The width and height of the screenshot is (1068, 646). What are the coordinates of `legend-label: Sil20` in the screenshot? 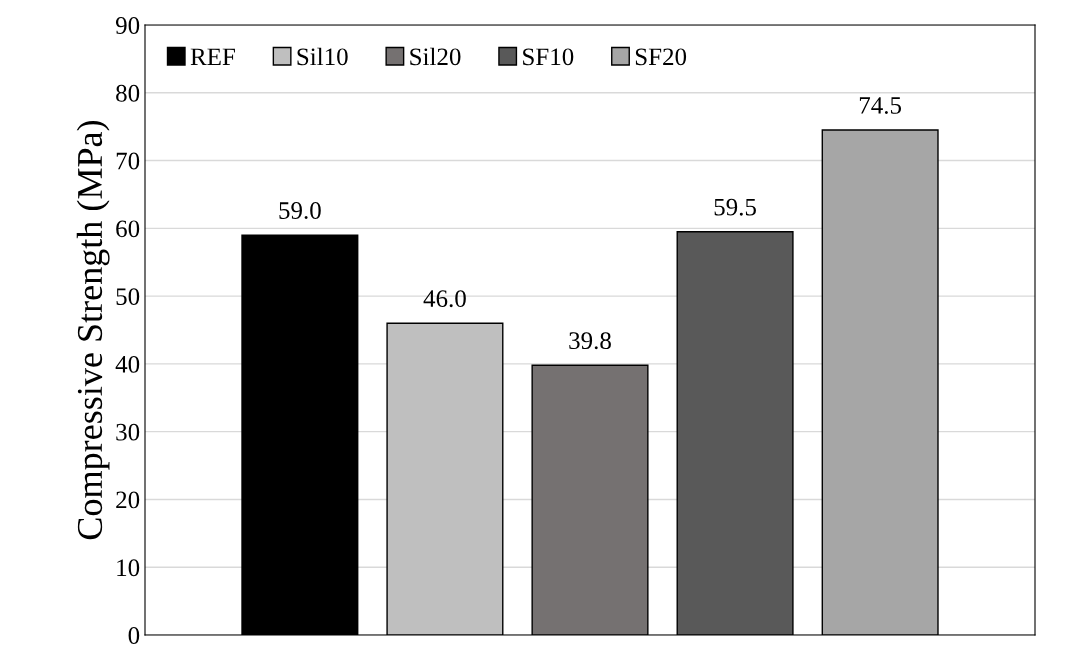 It's located at (435, 56).